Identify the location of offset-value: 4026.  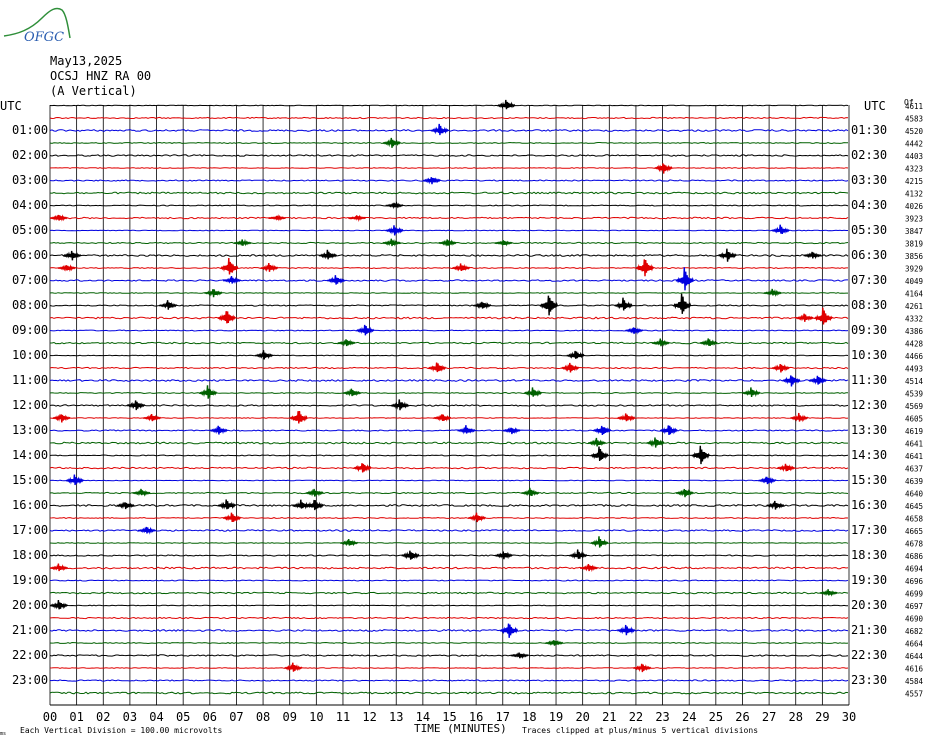
(914, 206).